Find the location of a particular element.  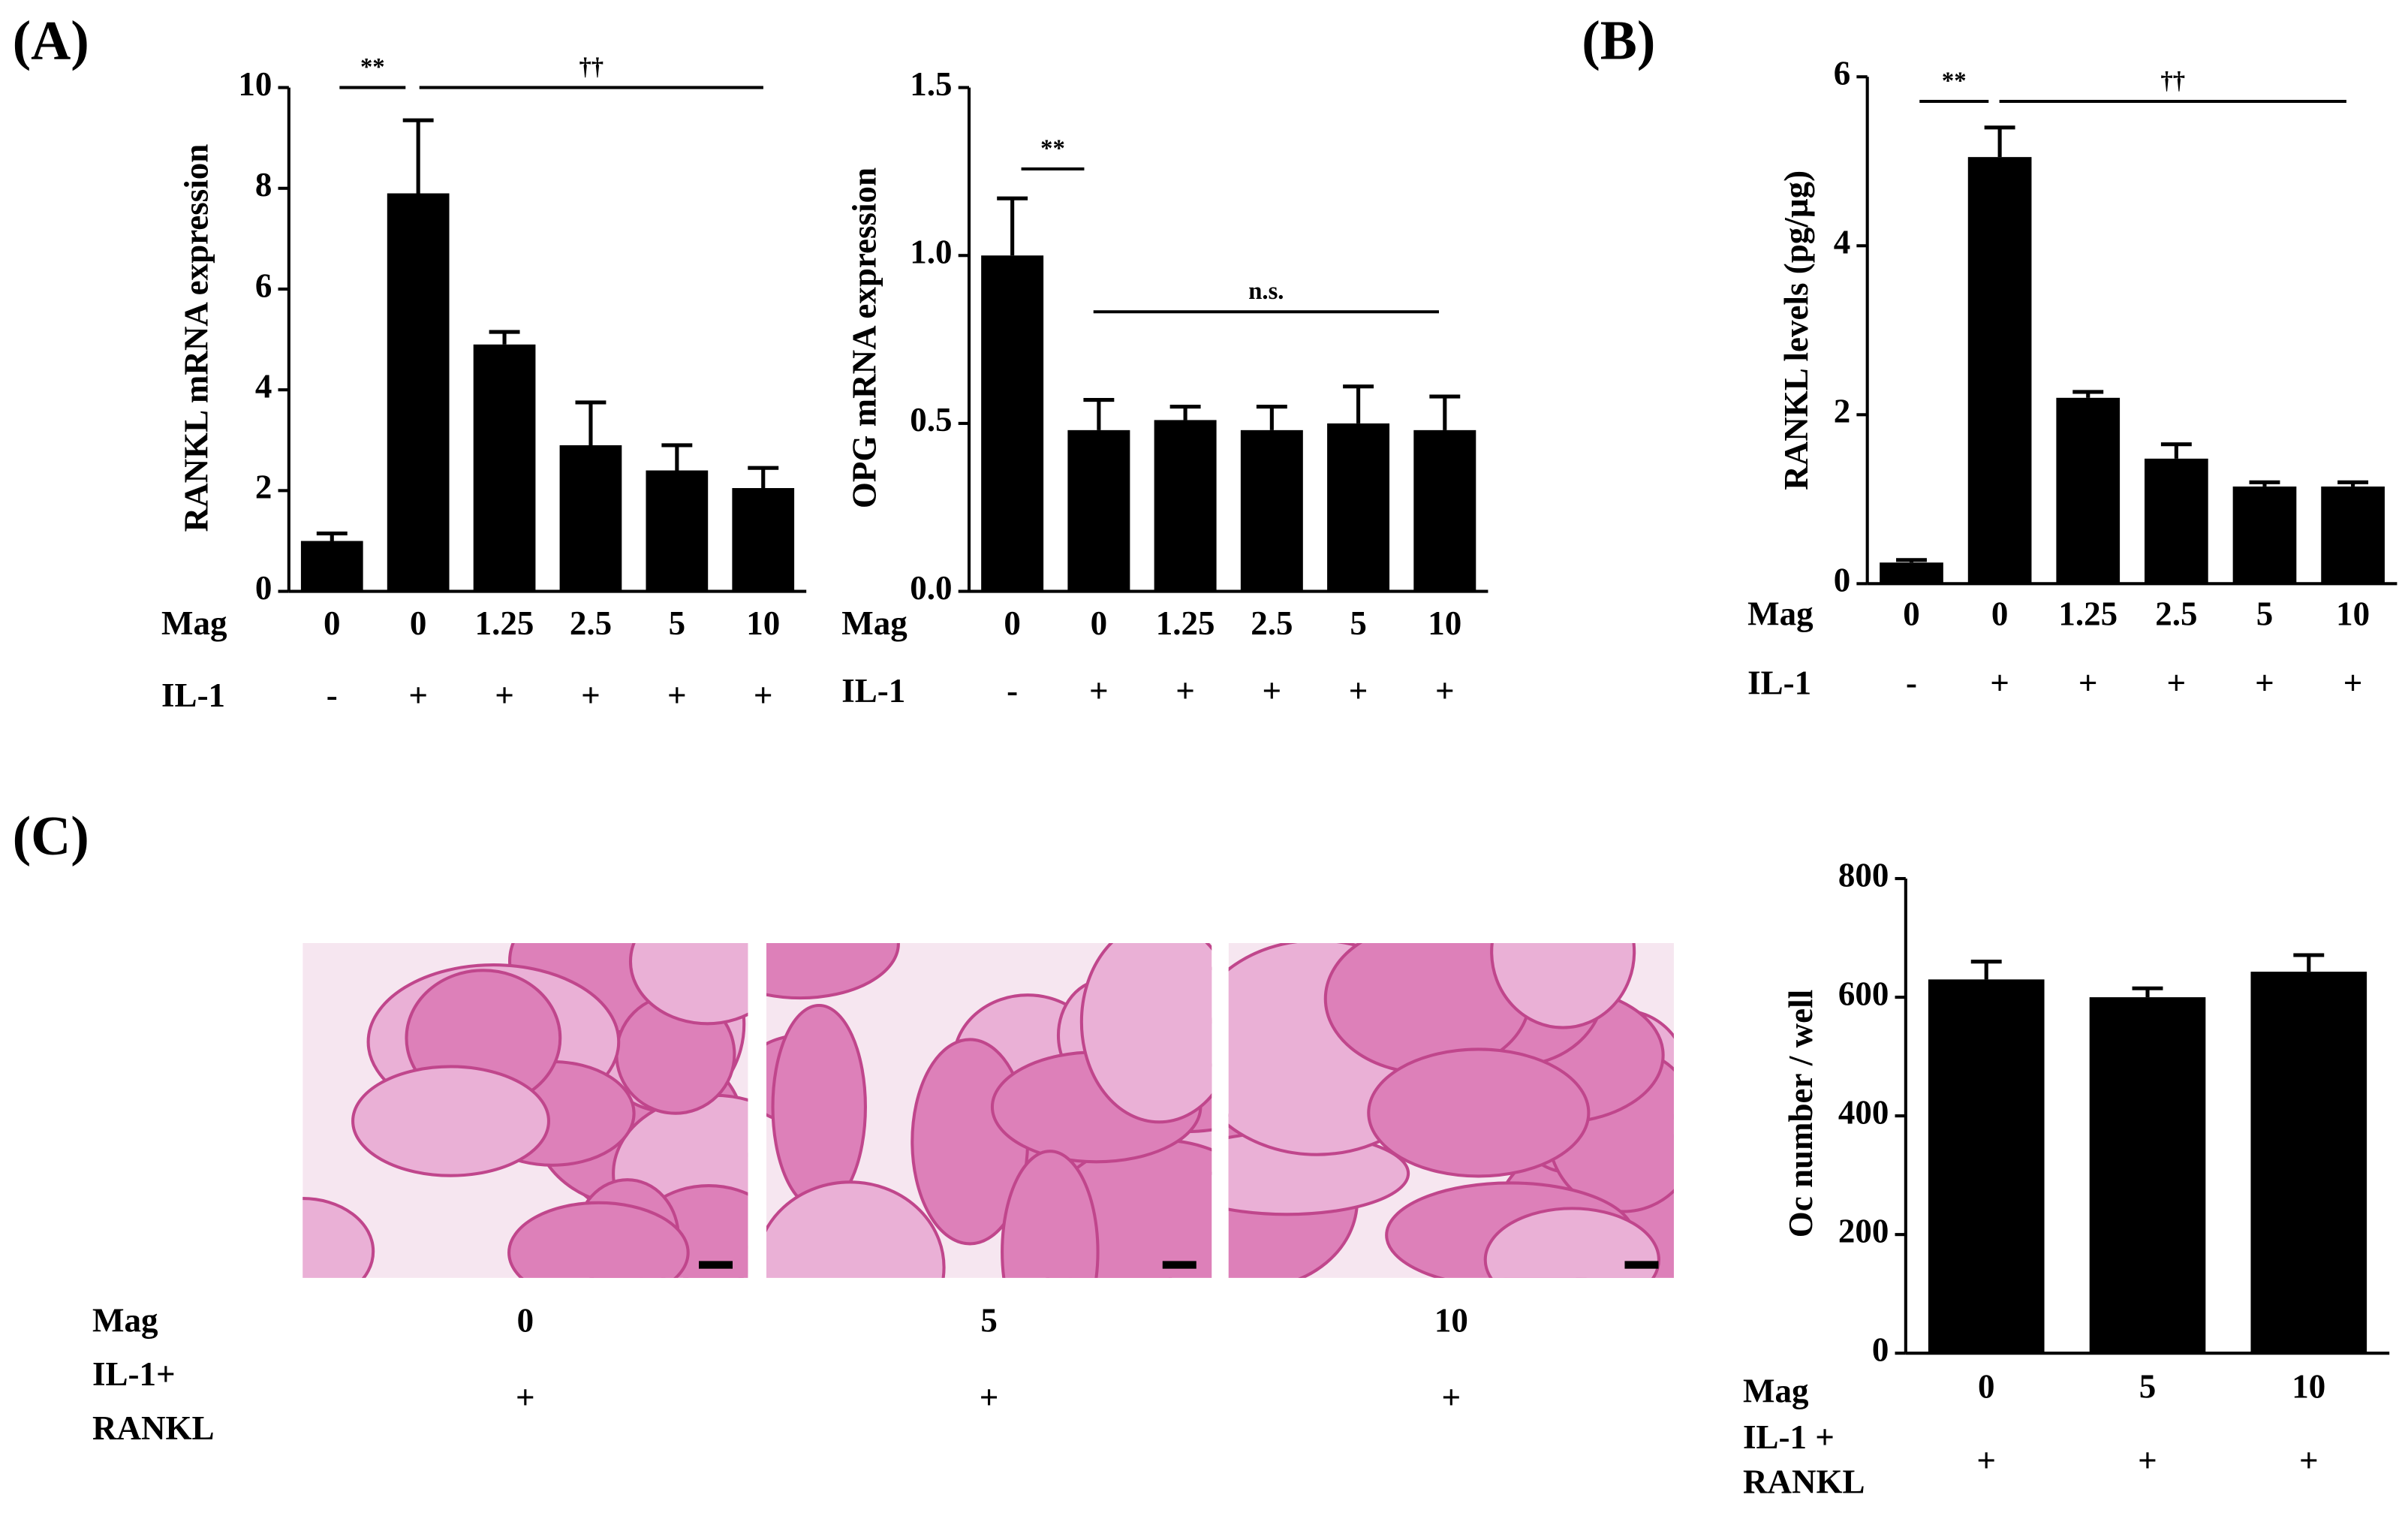

y-tick-label: 8 is located at coordinates (263, 184).